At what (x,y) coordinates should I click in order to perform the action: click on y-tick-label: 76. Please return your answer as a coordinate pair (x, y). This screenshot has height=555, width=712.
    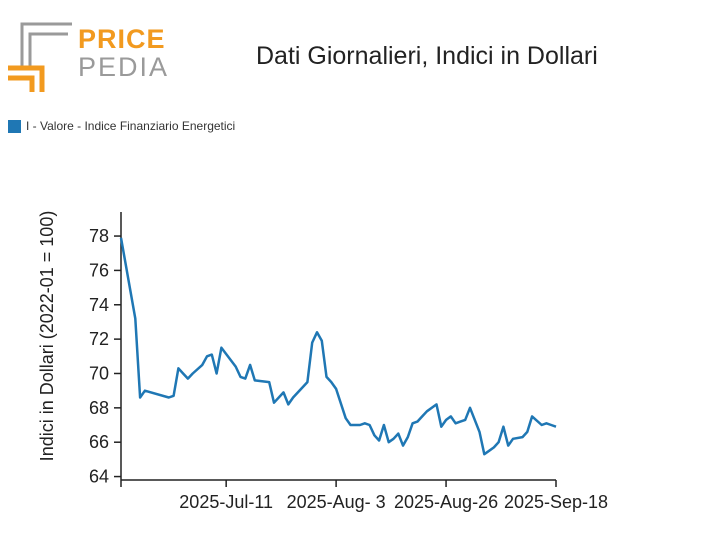
    Looking at the image, I should click on (99, 270).